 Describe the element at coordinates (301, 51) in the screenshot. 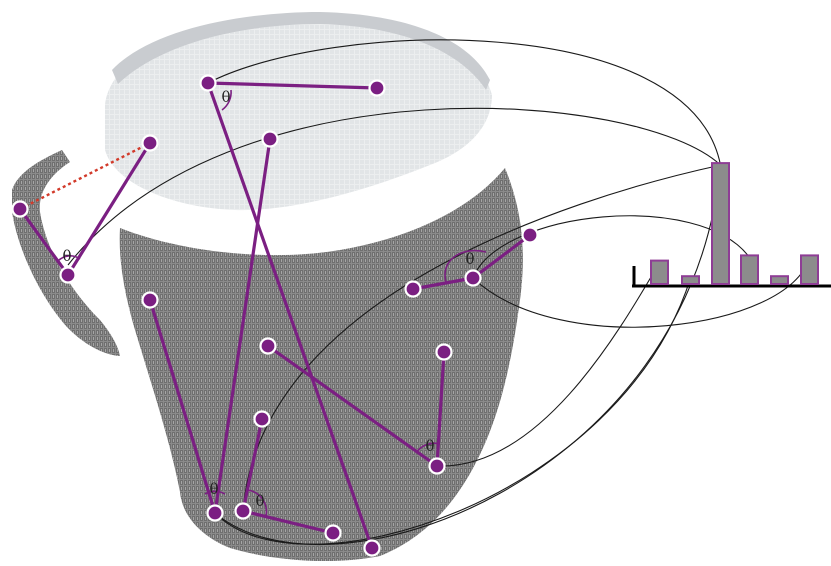

I see `mug-rim-edge-cloud` at that location.